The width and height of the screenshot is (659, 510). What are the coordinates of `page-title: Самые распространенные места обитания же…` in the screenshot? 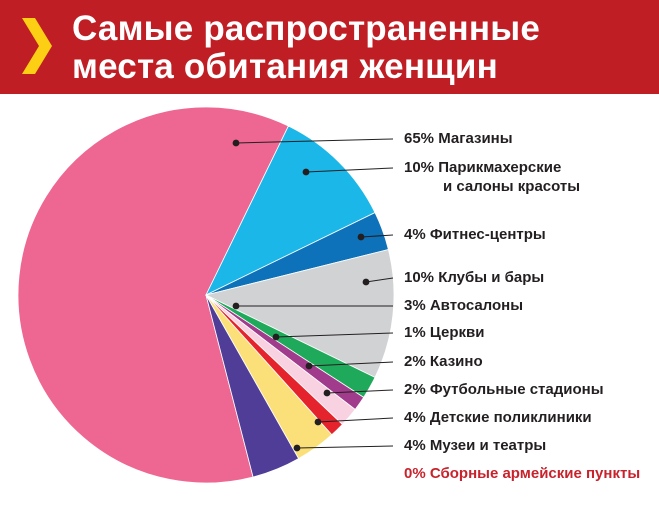 It's located at (362, 48).